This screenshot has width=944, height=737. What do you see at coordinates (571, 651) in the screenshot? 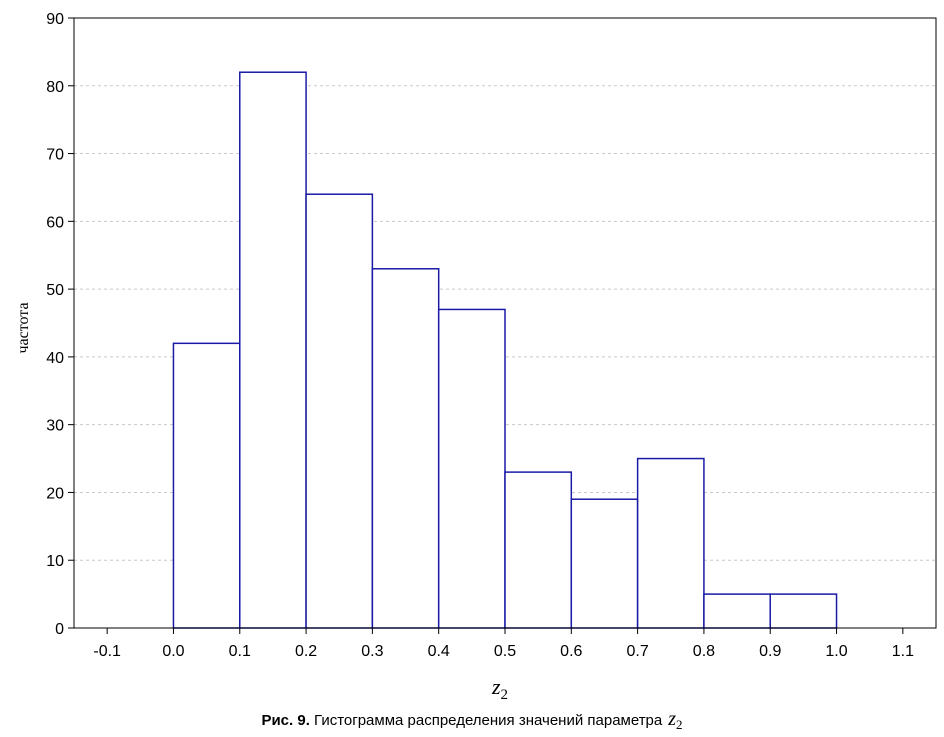
I see `x-tick-label: 0.6` at bounding box center [571, 651].